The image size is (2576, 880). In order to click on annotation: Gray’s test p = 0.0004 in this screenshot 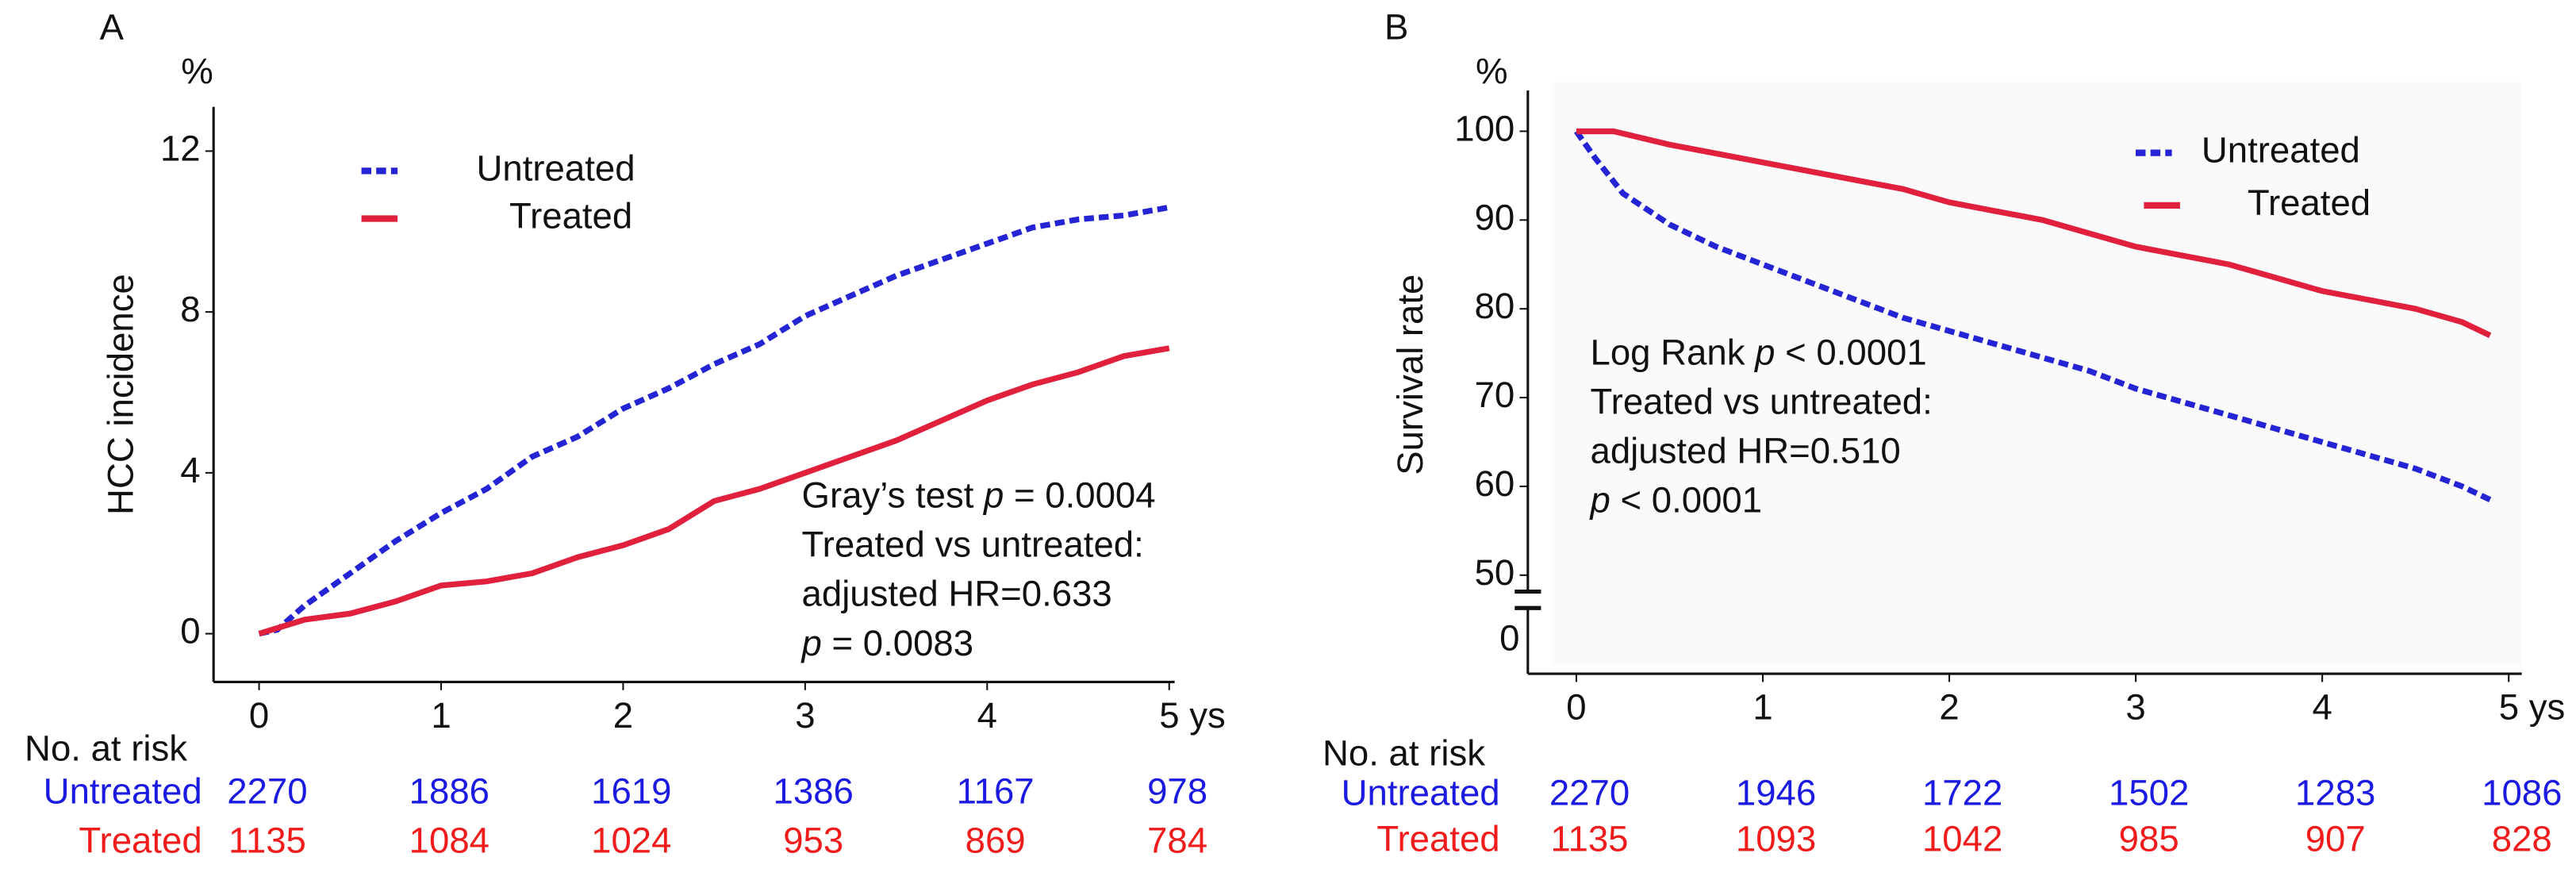, I will do `click(979, 495)`.